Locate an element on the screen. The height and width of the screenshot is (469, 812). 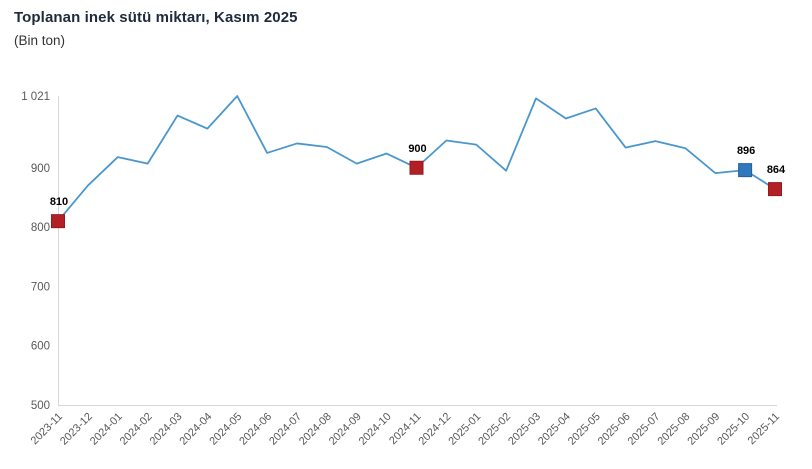
data-point-label: 864 is located at coordinates (776, 170).